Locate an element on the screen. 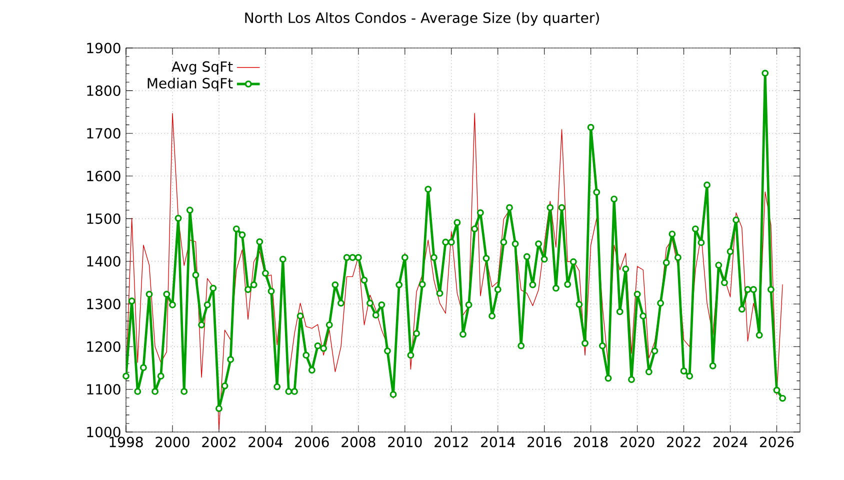 The image size is (844, 480). x-tick-label: 2010 is located at coordinates (405, 442).